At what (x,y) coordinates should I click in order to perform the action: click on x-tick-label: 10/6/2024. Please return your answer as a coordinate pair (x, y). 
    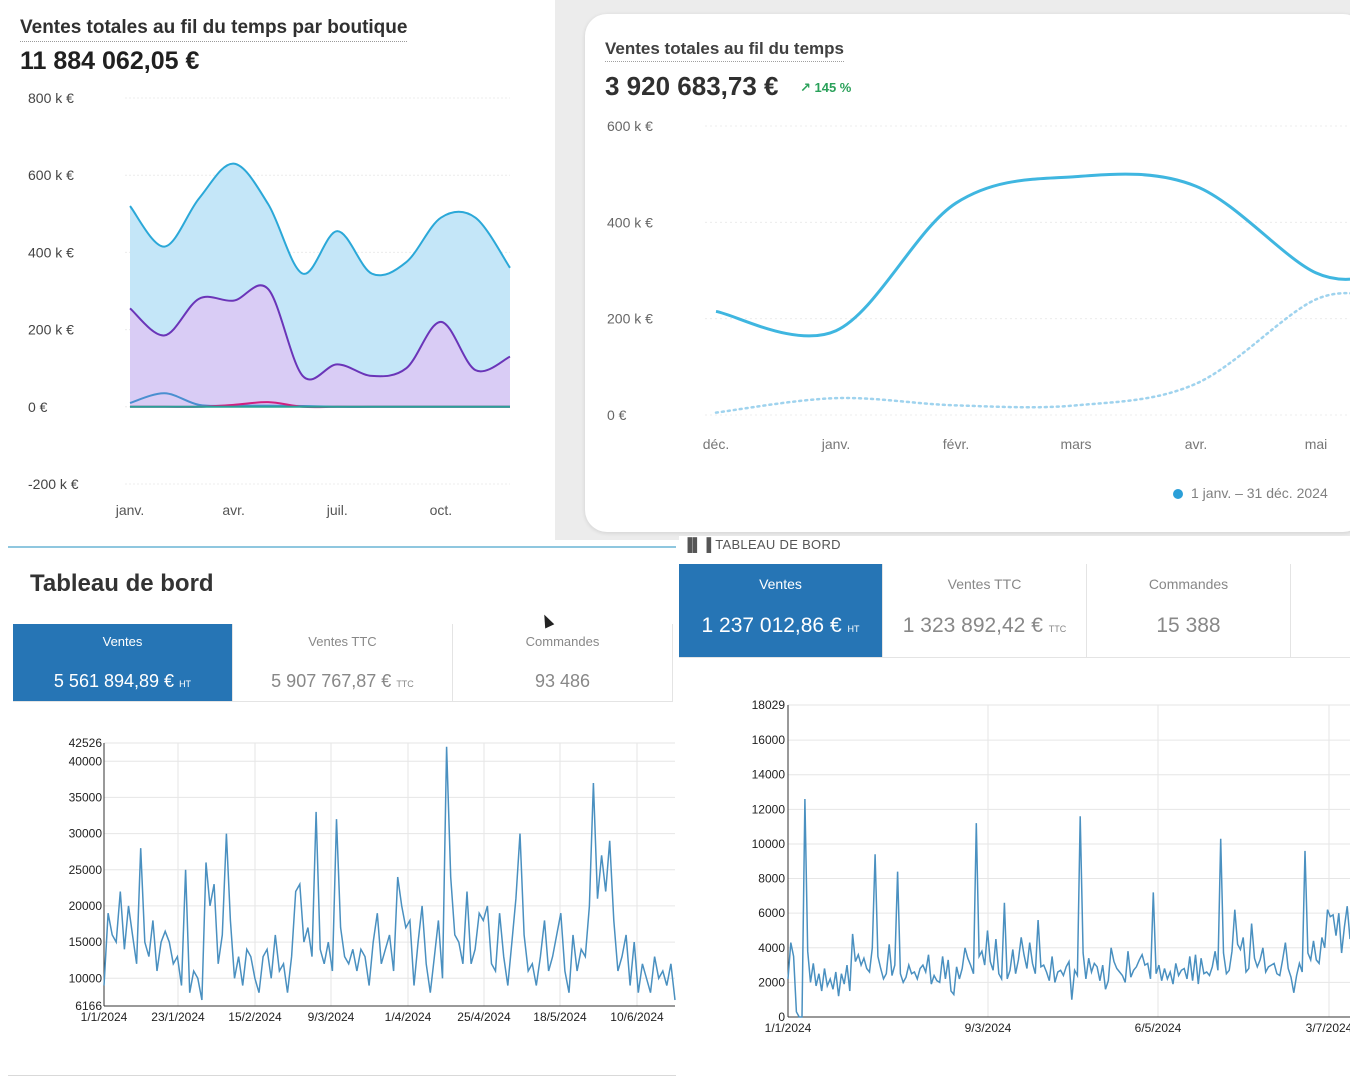
    Looking at the image, I should click on (637, 1017).